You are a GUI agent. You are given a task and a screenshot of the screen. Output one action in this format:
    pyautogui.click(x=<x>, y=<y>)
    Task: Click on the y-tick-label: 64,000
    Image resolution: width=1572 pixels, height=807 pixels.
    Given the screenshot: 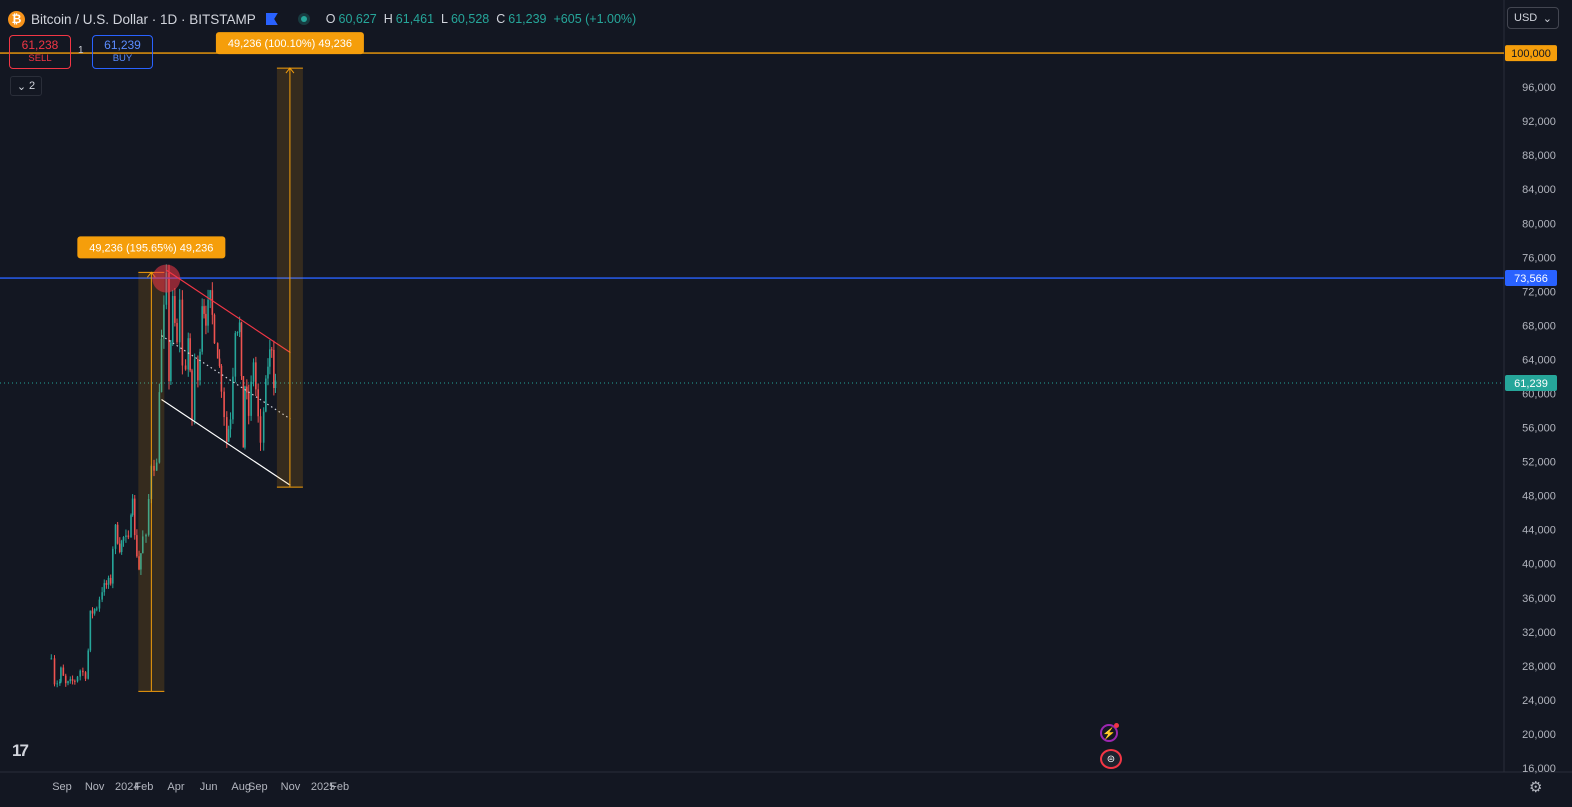 What is the action you would take?
    pyautogui.click(x=1539, y=360)
    